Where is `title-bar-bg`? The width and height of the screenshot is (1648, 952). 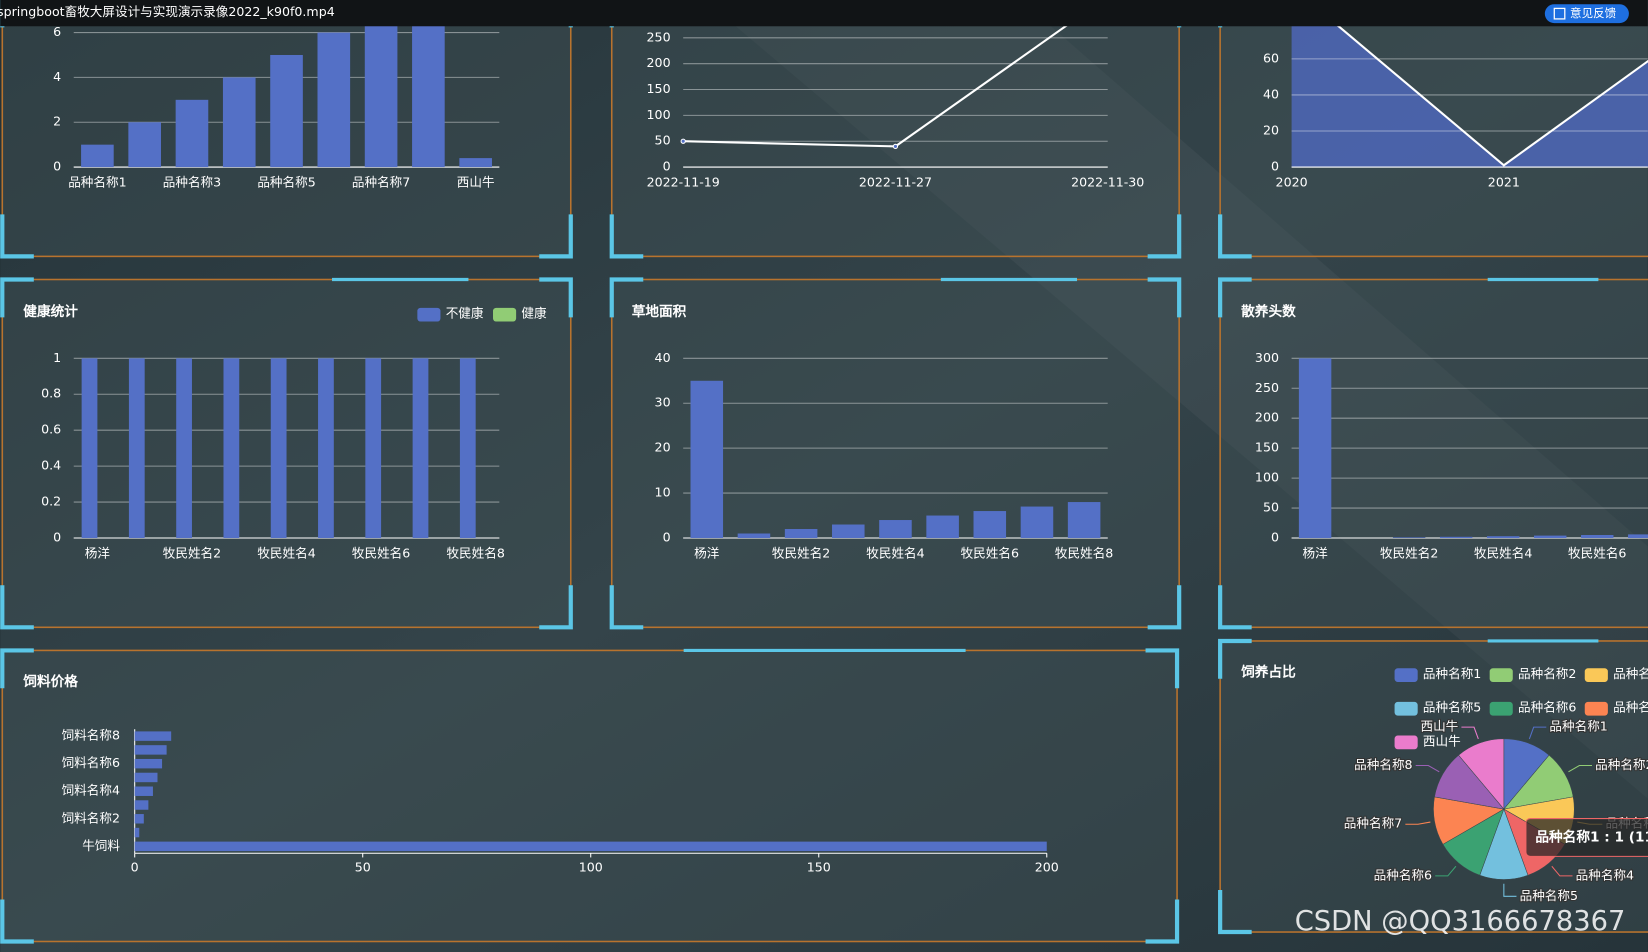
title-bar-bg is located at coordinates (824, 13).